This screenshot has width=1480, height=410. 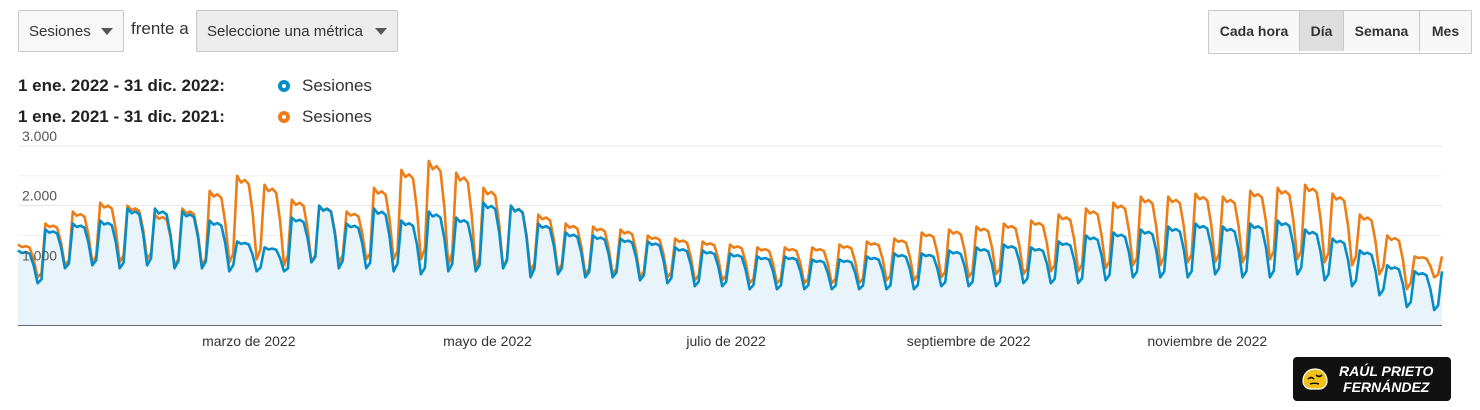 I want to click on x-tick-label: julio de 2022, so click(x=725, y=341).